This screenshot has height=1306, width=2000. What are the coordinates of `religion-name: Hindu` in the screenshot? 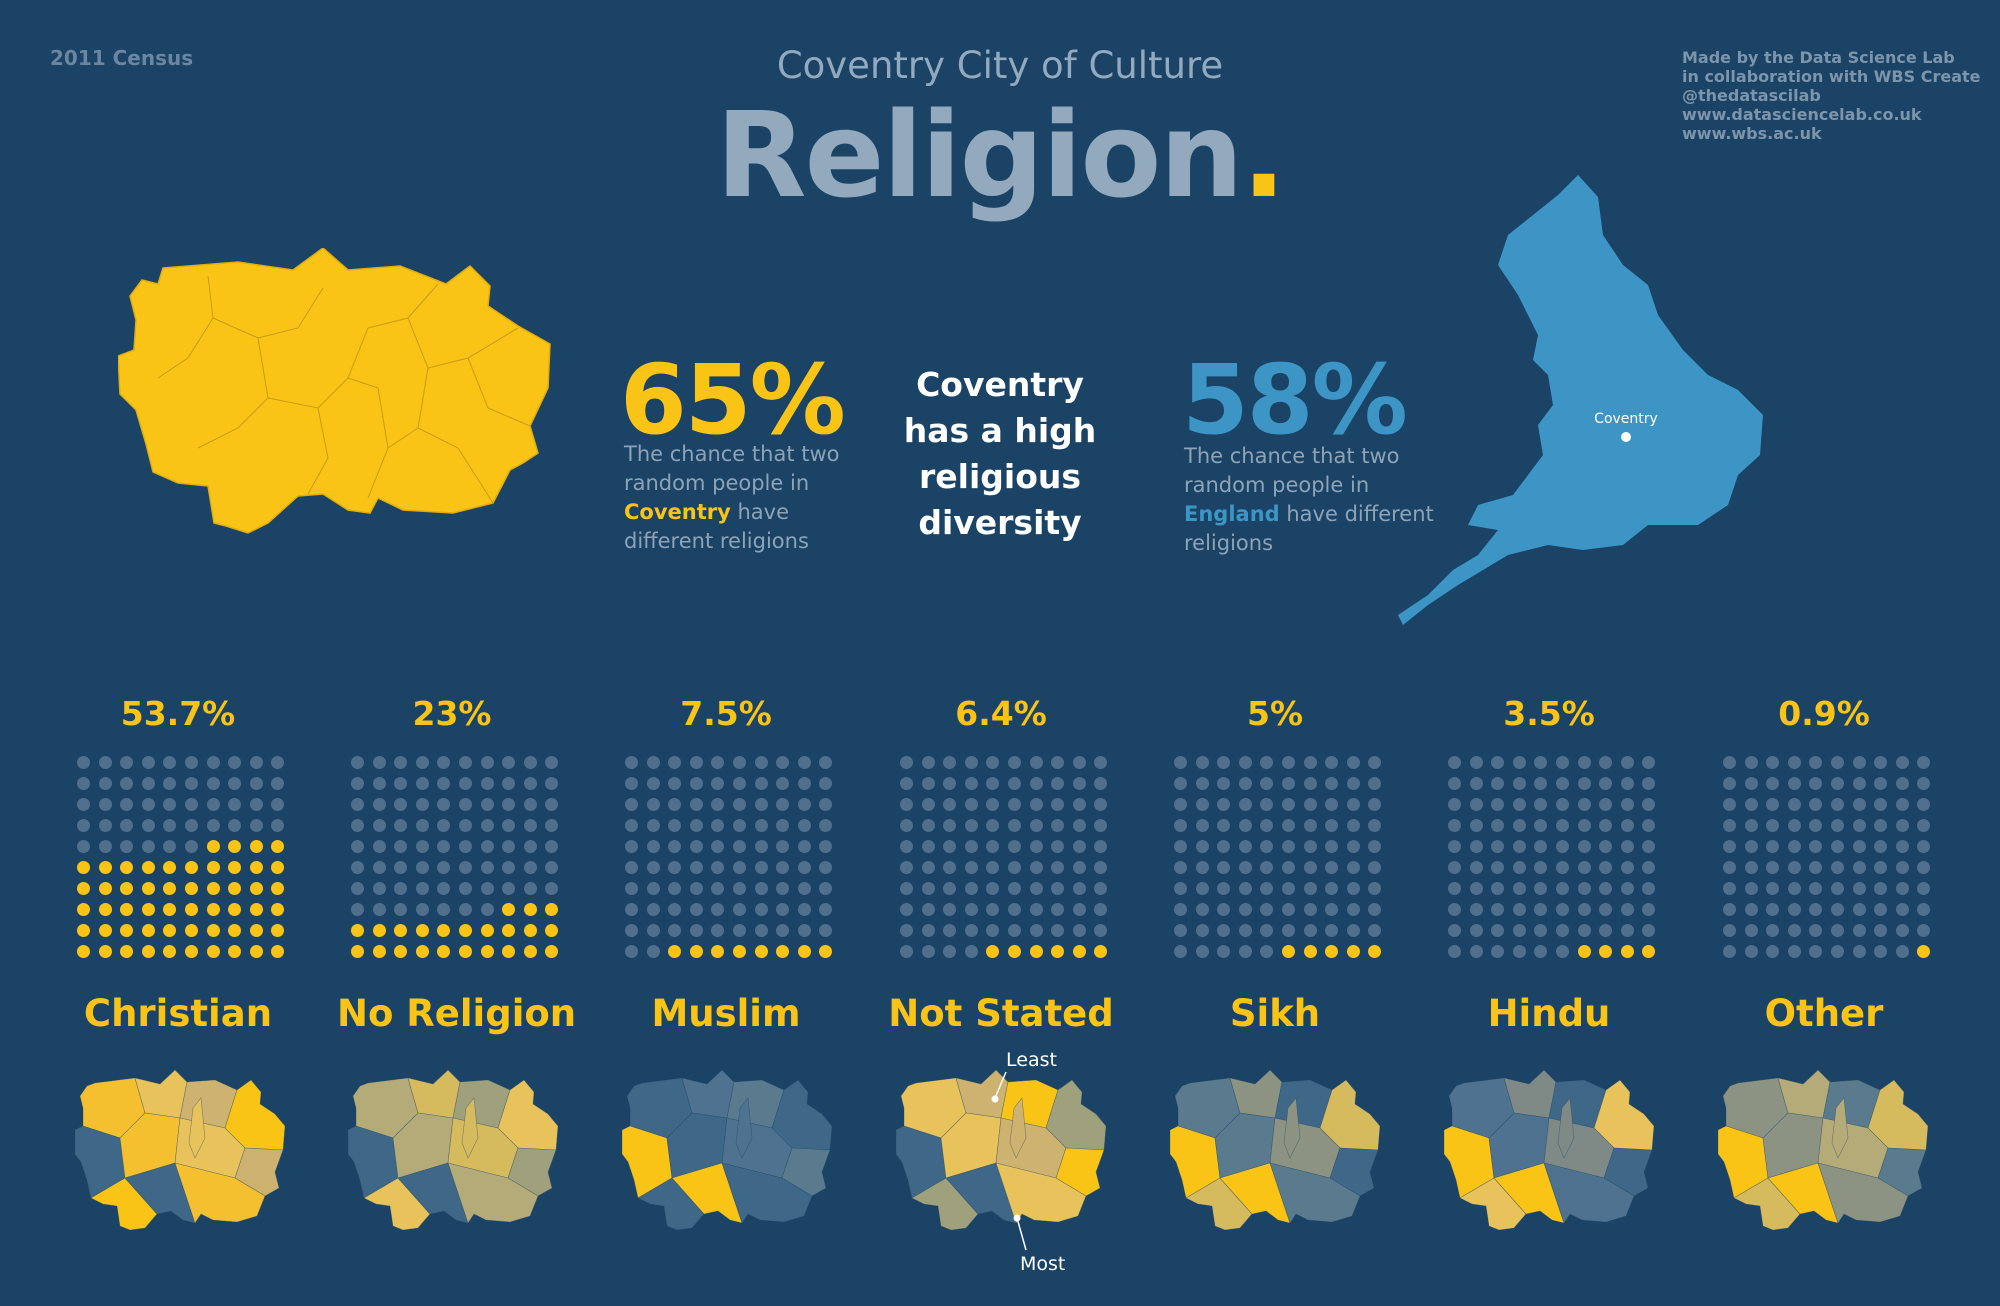 It's located at (1549, 1013).